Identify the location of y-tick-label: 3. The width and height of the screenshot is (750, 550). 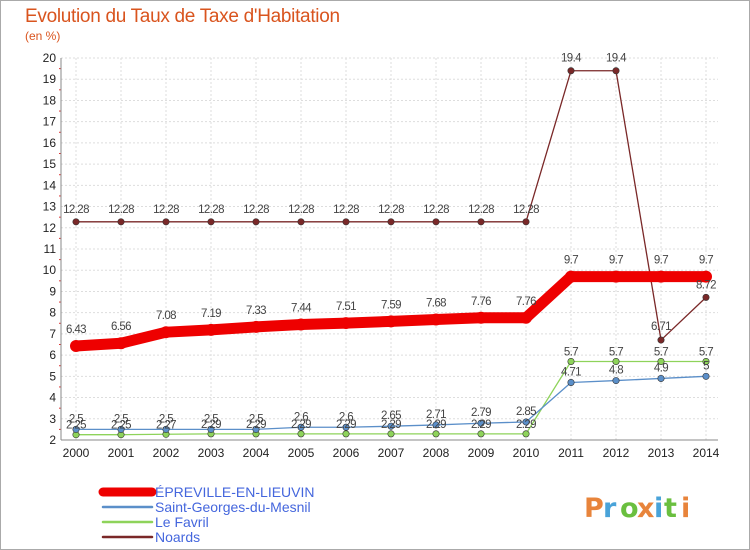
(52, 419).